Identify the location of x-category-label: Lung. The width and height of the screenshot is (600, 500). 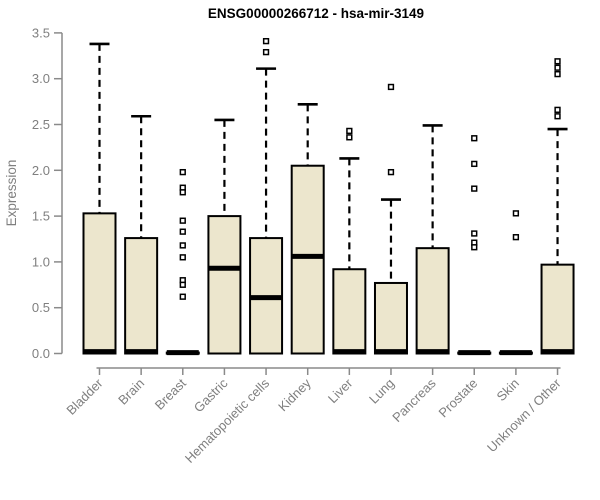
(381, 391).